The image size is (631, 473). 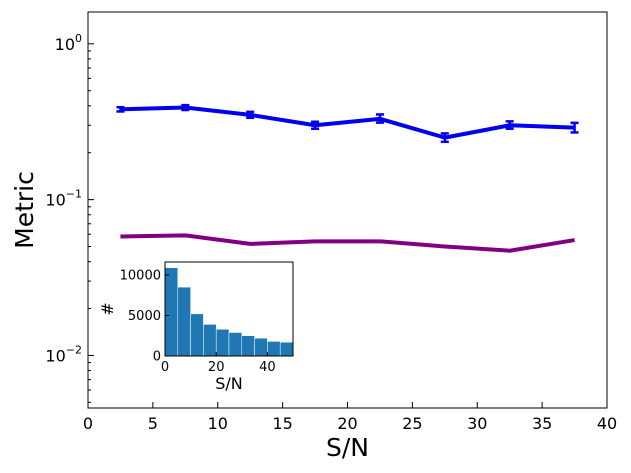 What do you see at coordinates (412, 423) in the screenshot?
I see `x-tick-label: 25` at bounding box center [412, 423].